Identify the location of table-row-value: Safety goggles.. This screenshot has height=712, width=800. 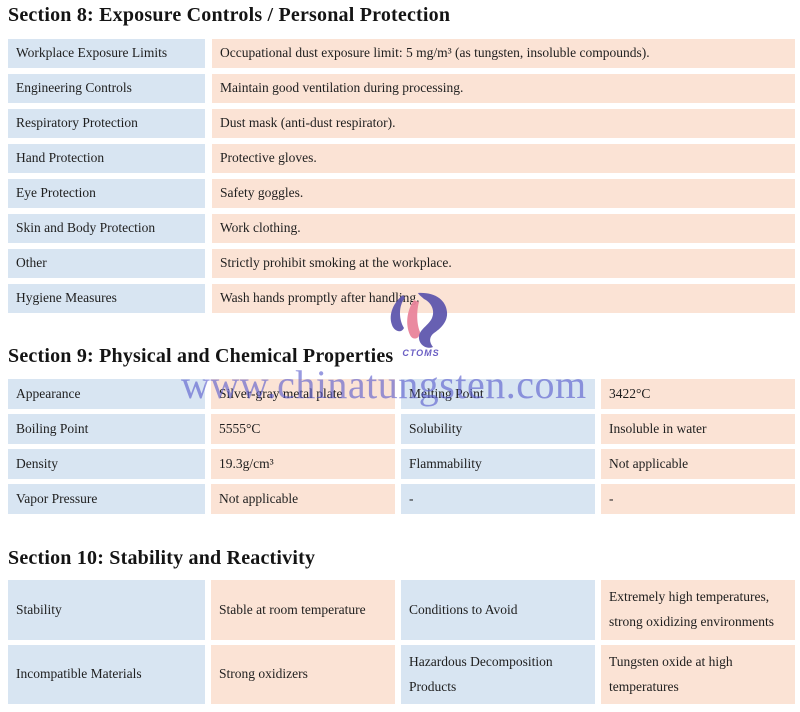
(503, 193).